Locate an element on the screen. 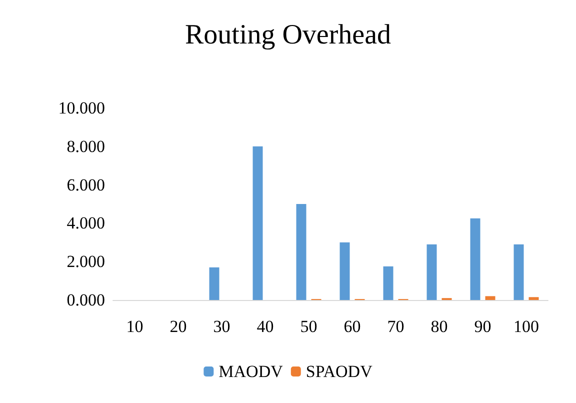  y-tick-label: 8.000 is located at coordinates (85, 146).